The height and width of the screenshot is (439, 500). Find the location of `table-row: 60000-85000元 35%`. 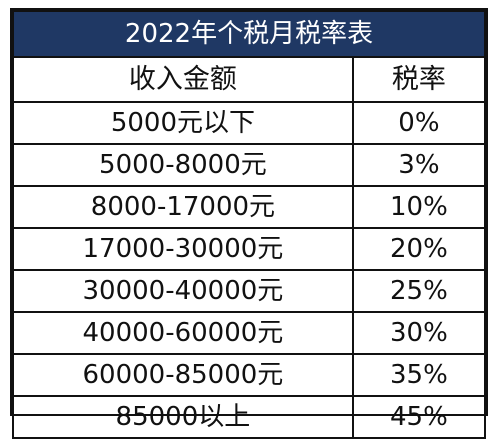

table-row: 60000-85000元 35% is located at coordinates (249, 375).